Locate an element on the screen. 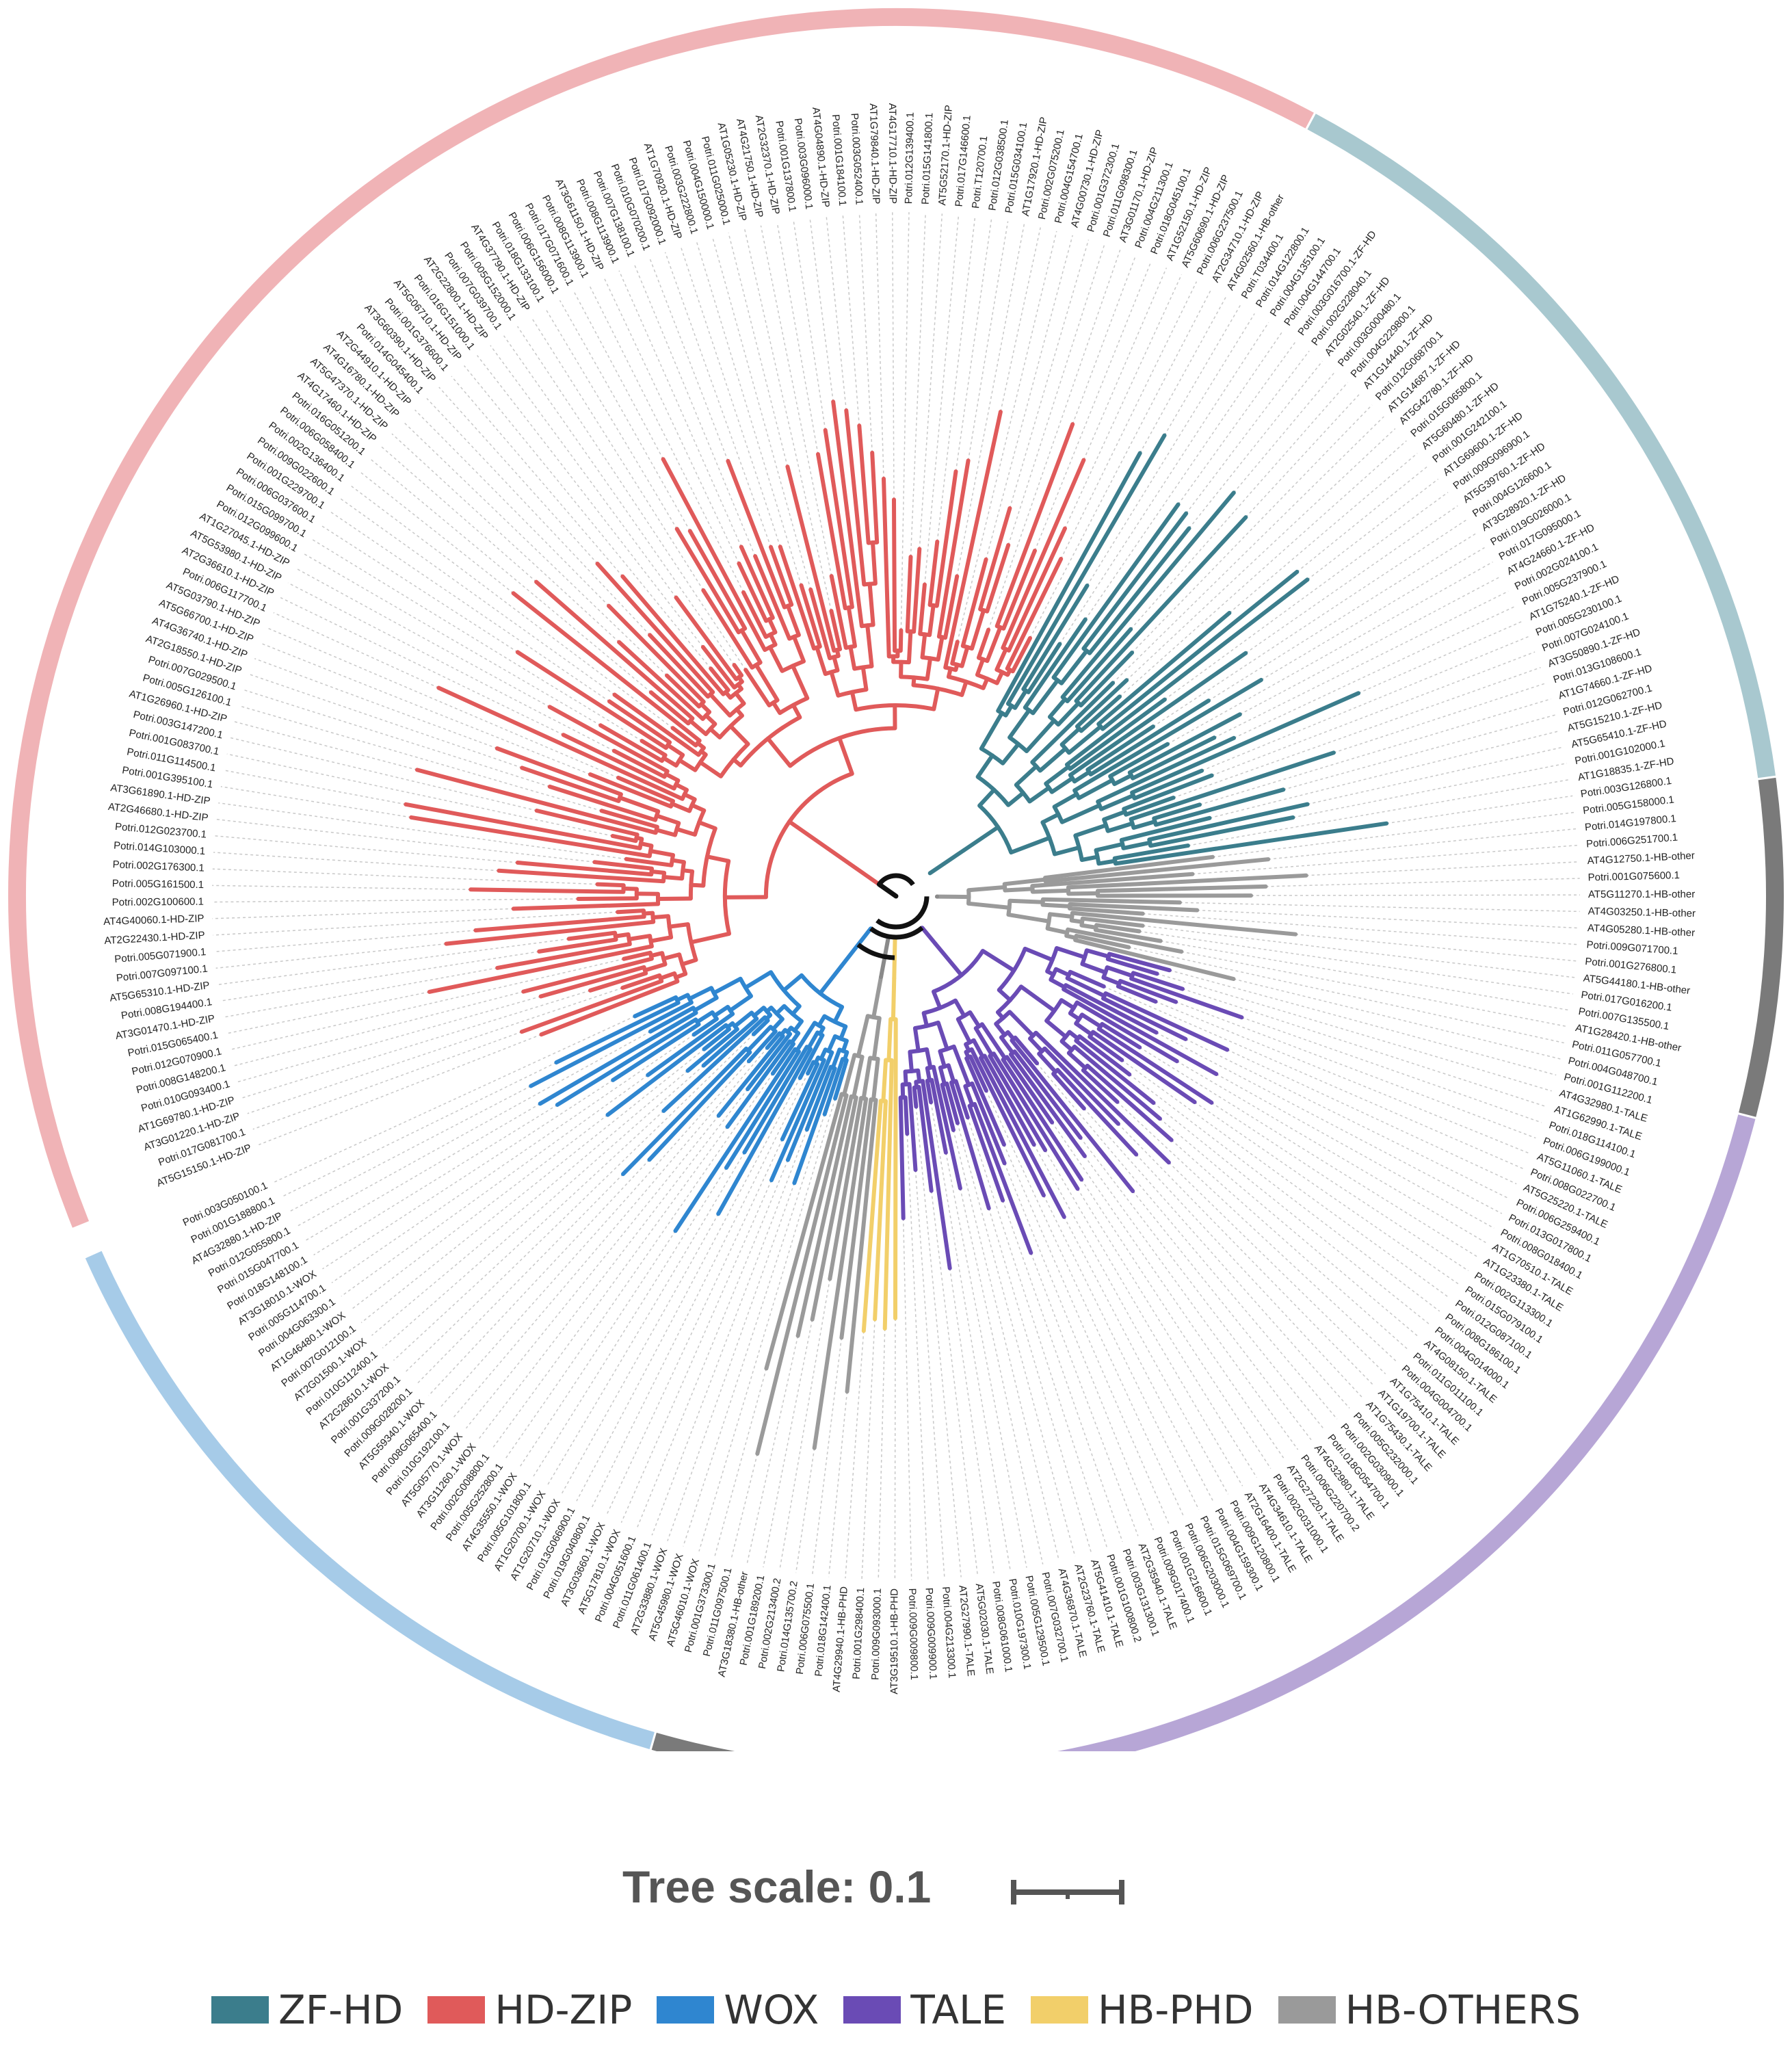 The height and width of the screenshot is (2055, 1792). legend-item-tale: TALE is located at coordinates (924, 2010).